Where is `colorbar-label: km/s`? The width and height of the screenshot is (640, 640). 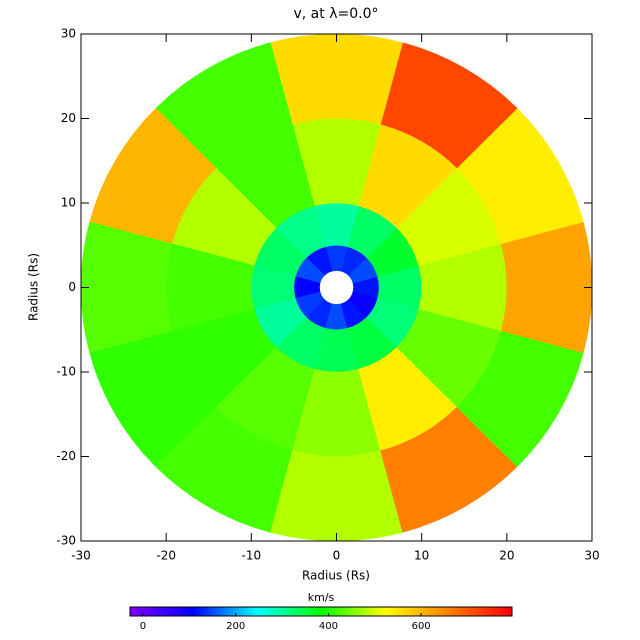 colorbar-label: km/s is located at coordinates (321, 597).